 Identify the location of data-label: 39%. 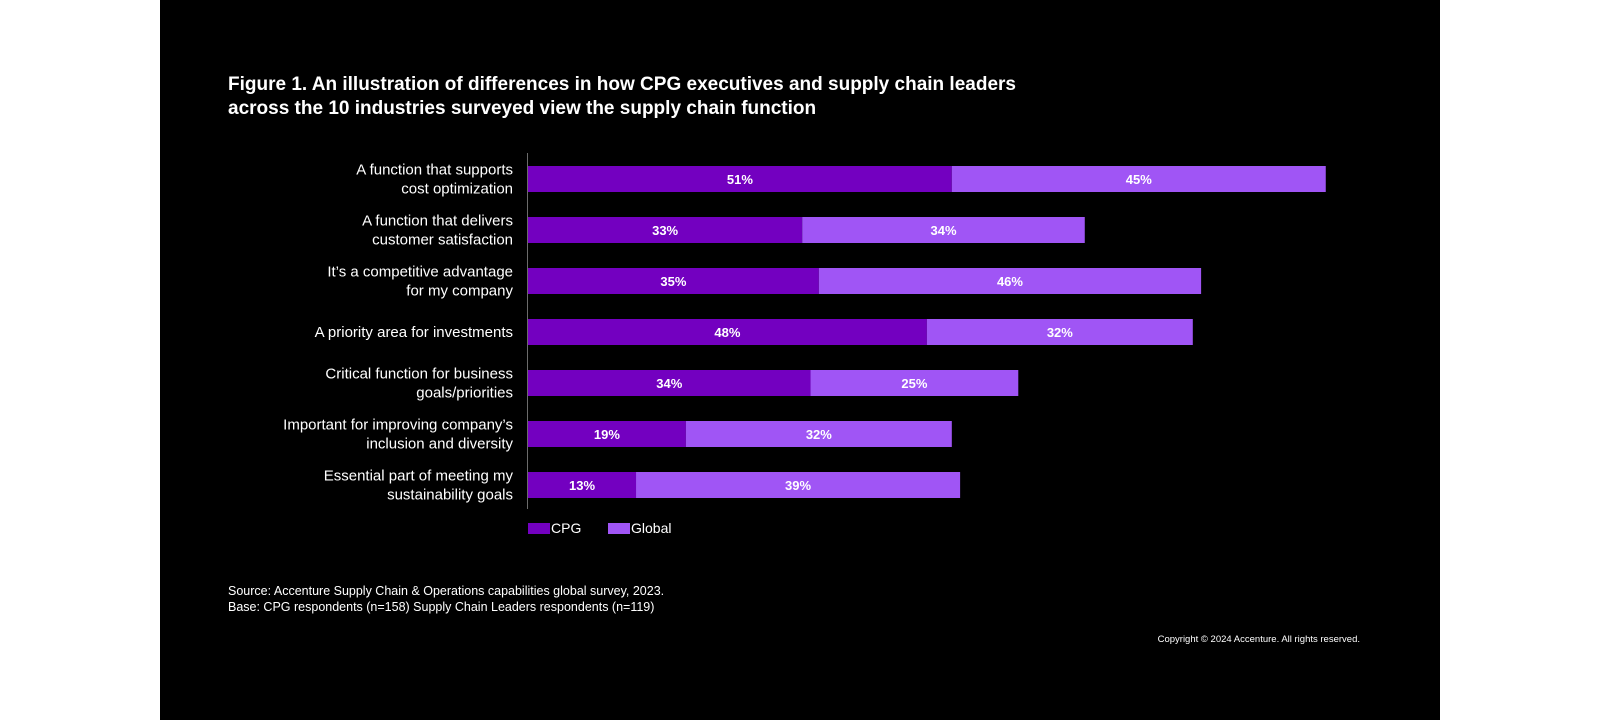
(798, 485).